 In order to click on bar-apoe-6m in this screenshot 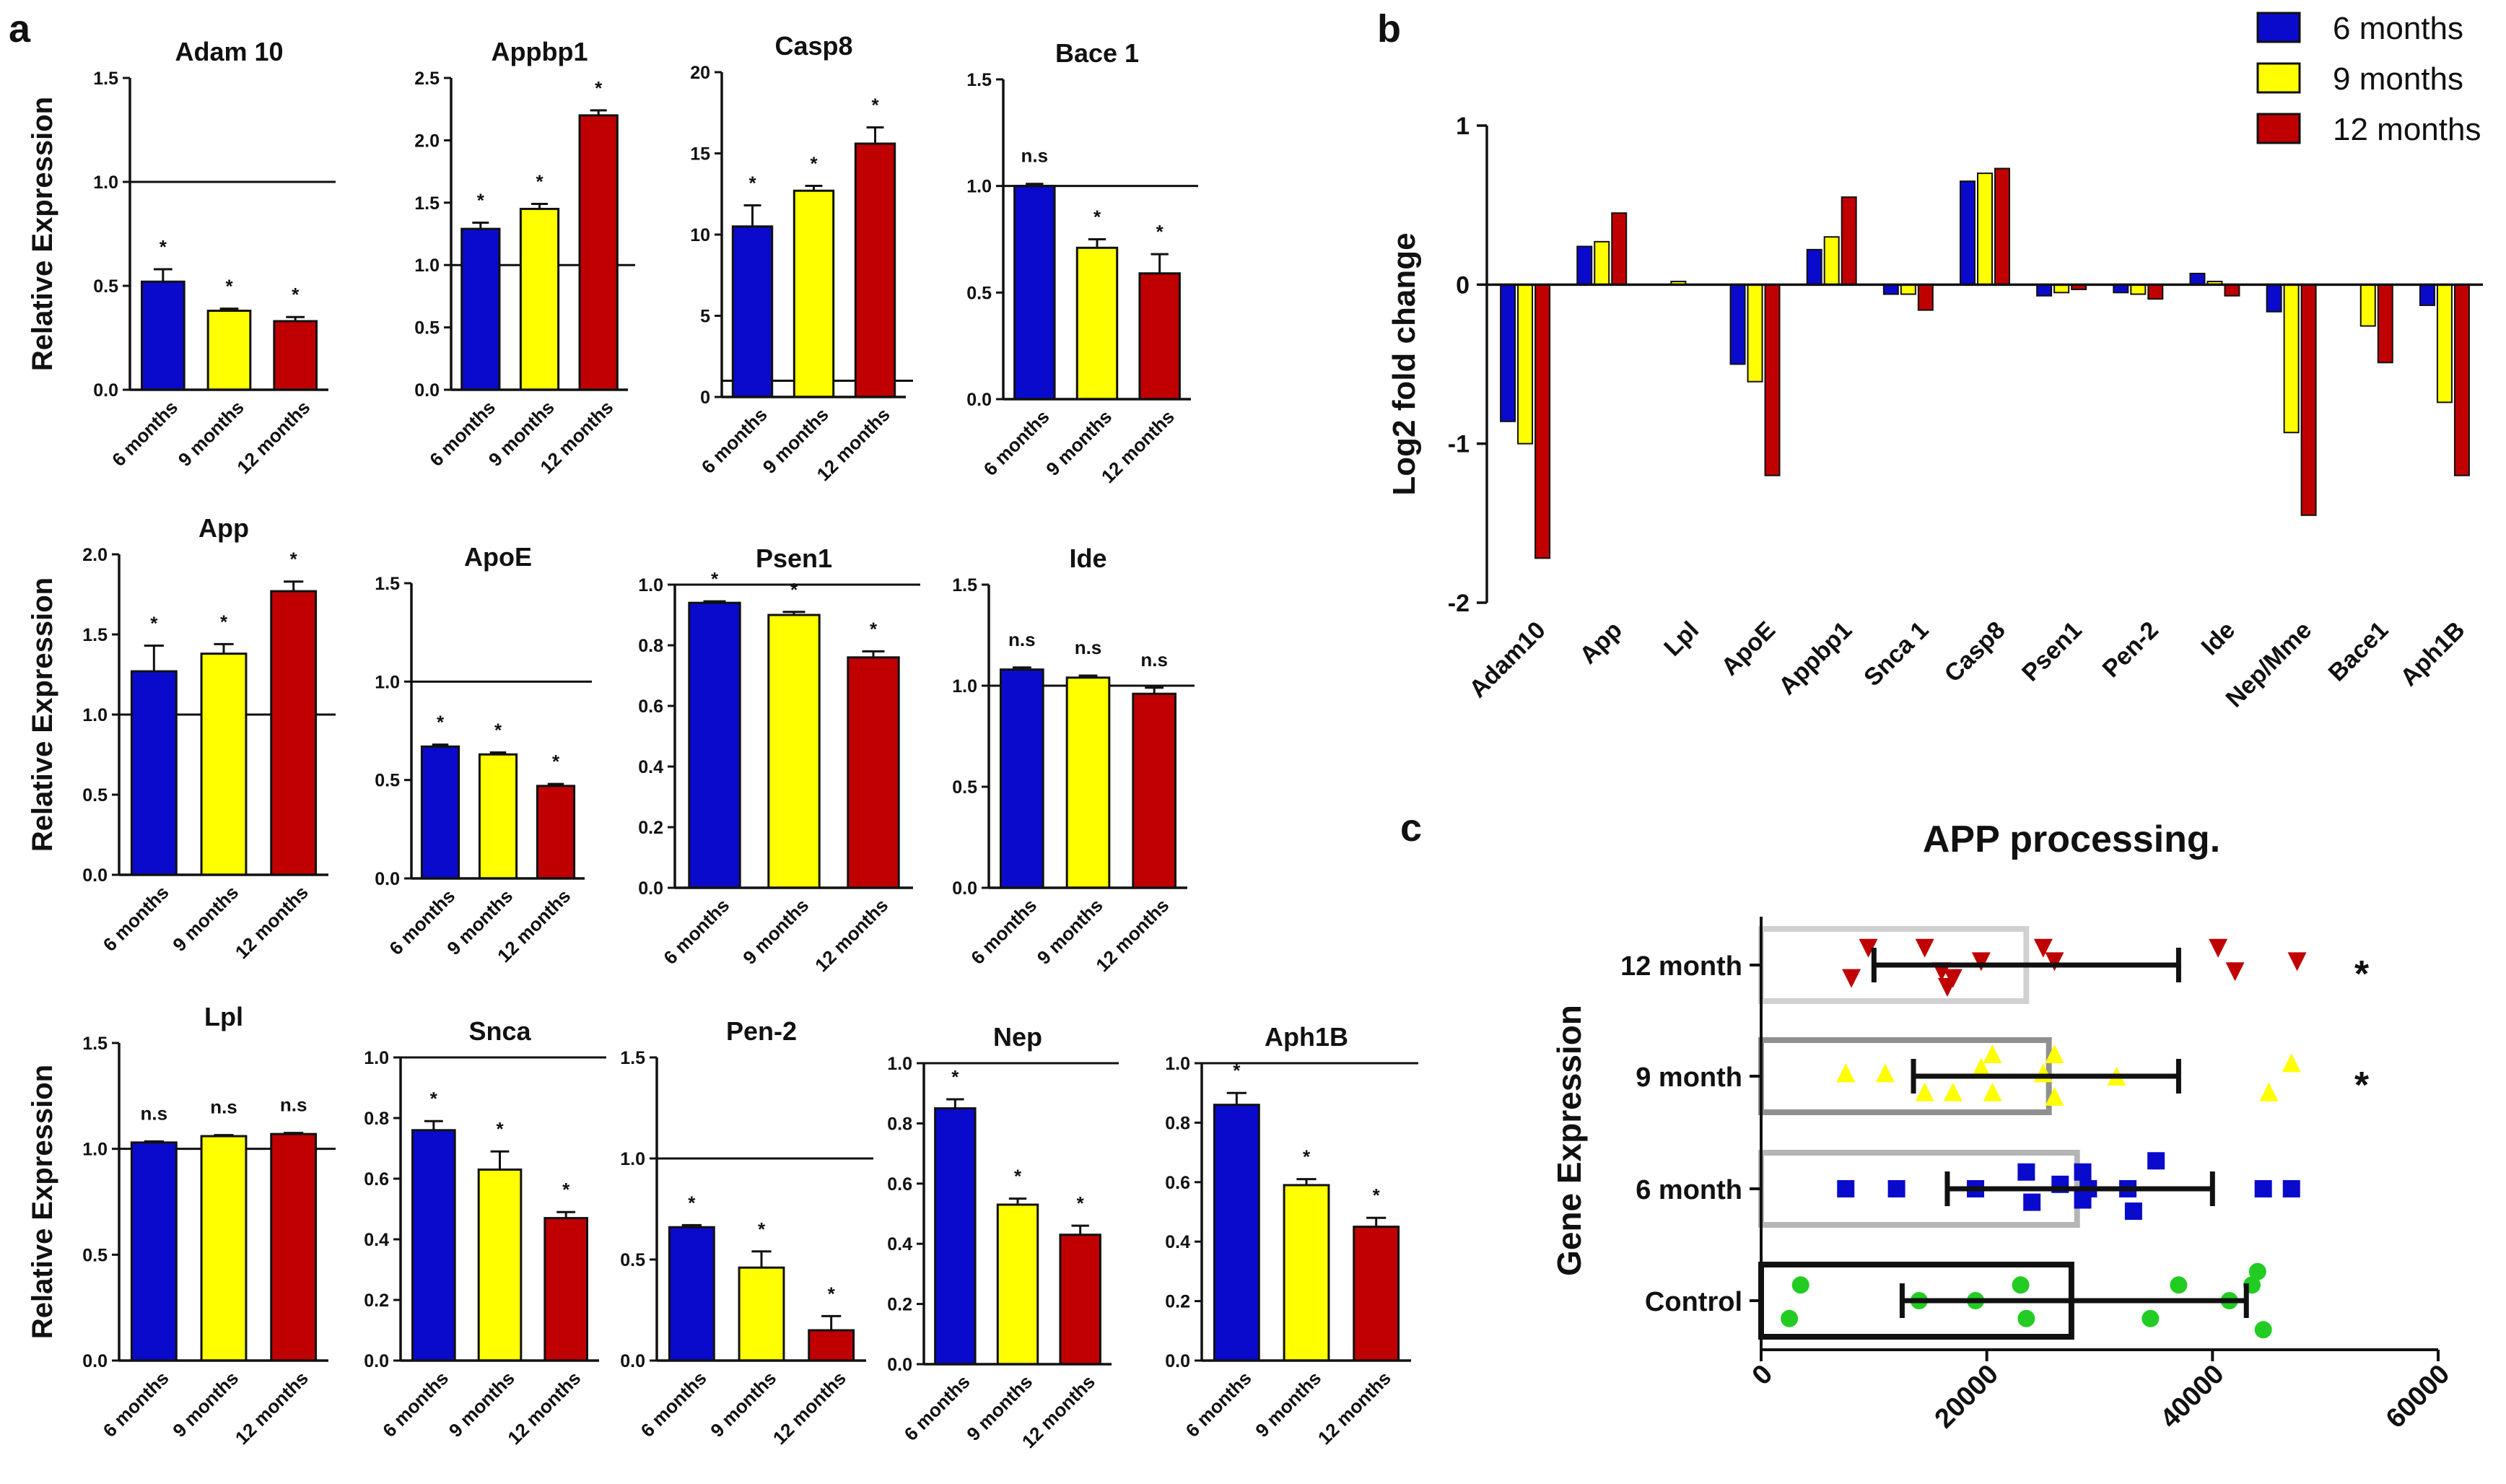, I will do `click(1737, 324)`.